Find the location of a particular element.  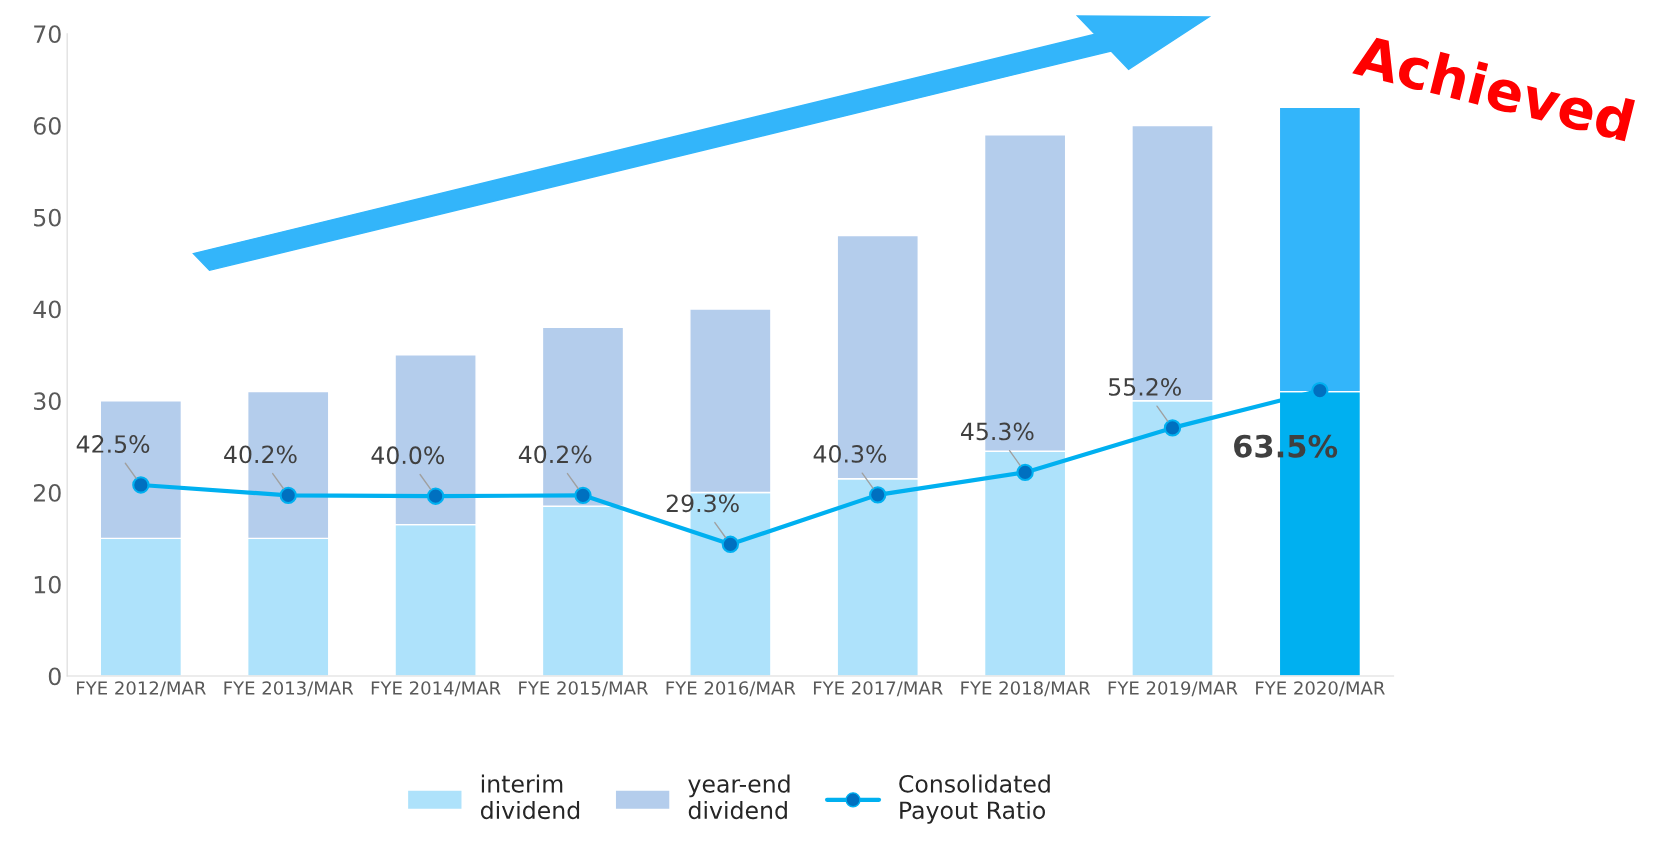

data-label: 42.5% is located at coordinates (113, 444).